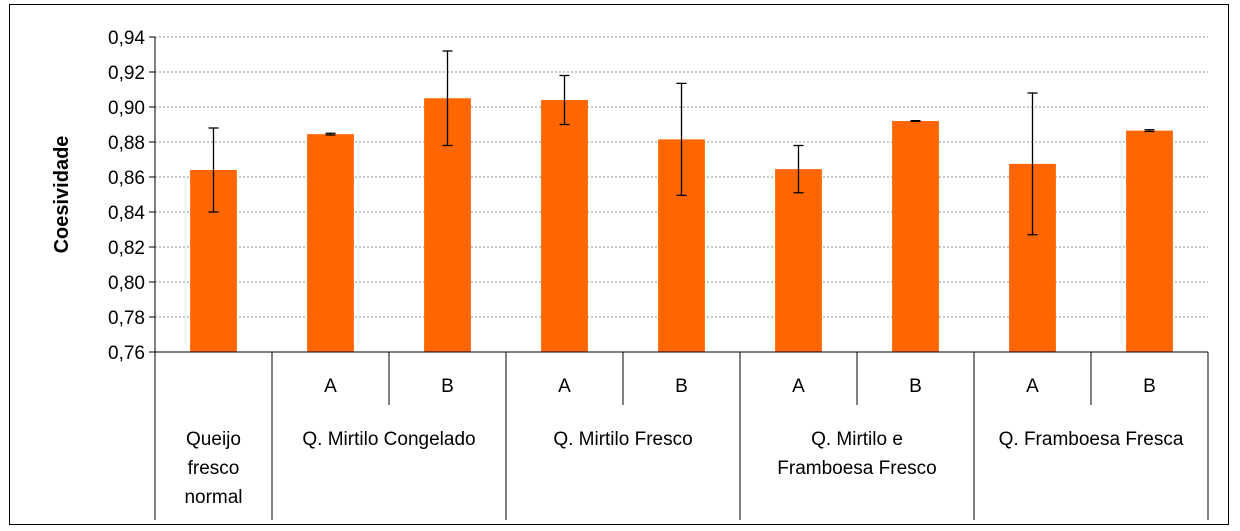 This screenshot has width=1240, height=531. I want to click on y-axis-label: Coesividade, so click(62, 195).